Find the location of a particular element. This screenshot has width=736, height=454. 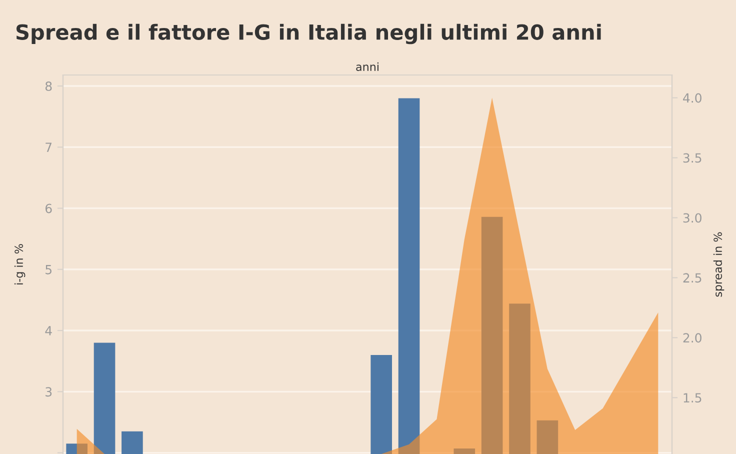

y-tick-label: 3 is located at coordinates (49, 392).